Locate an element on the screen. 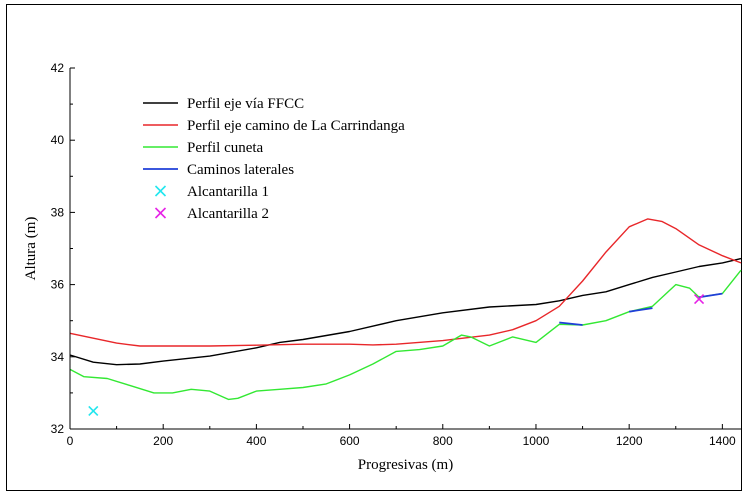  legend-label: Caminos laterales is located at coordinates (240, 170).